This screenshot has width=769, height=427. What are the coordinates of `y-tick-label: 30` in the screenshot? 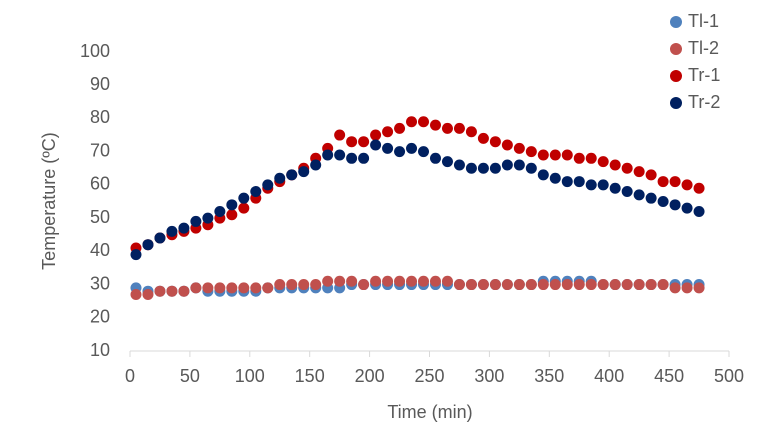 It's located at (100, 283).